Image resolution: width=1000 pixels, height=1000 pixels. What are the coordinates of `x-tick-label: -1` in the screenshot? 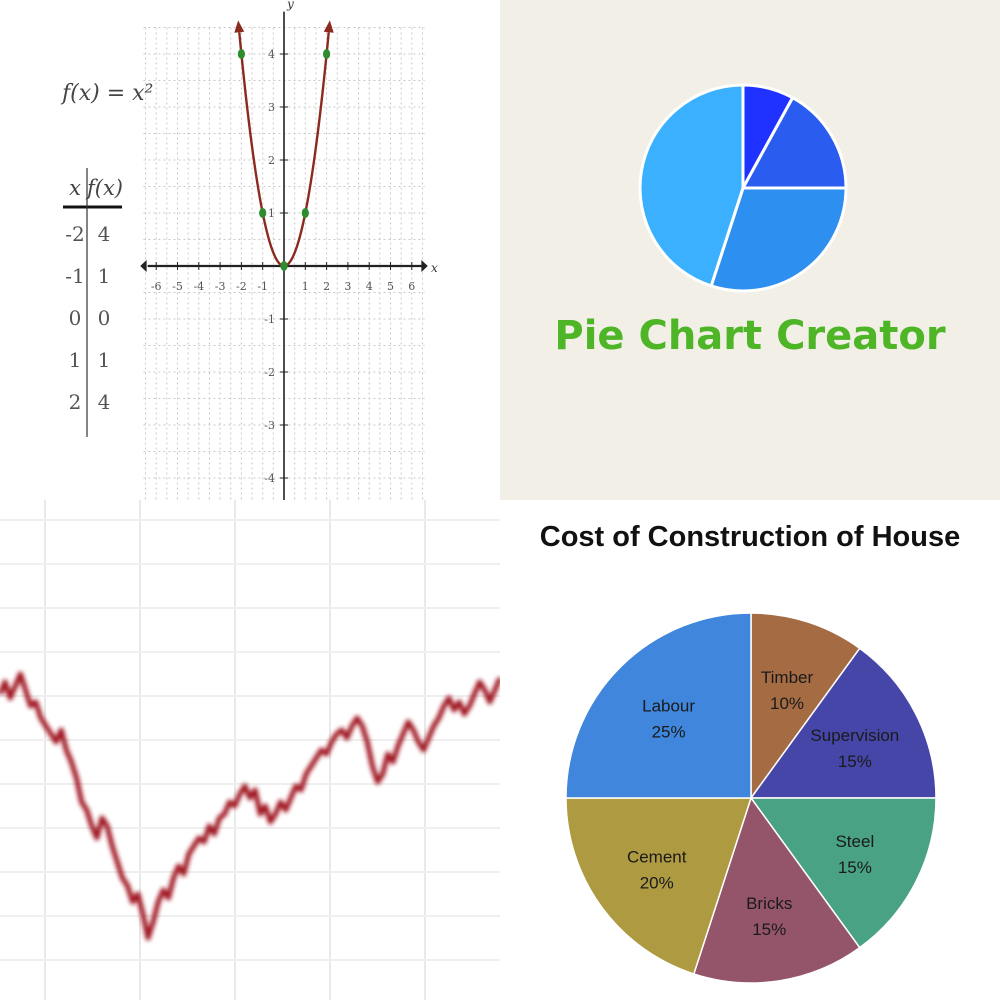 It's located at (262, 286).